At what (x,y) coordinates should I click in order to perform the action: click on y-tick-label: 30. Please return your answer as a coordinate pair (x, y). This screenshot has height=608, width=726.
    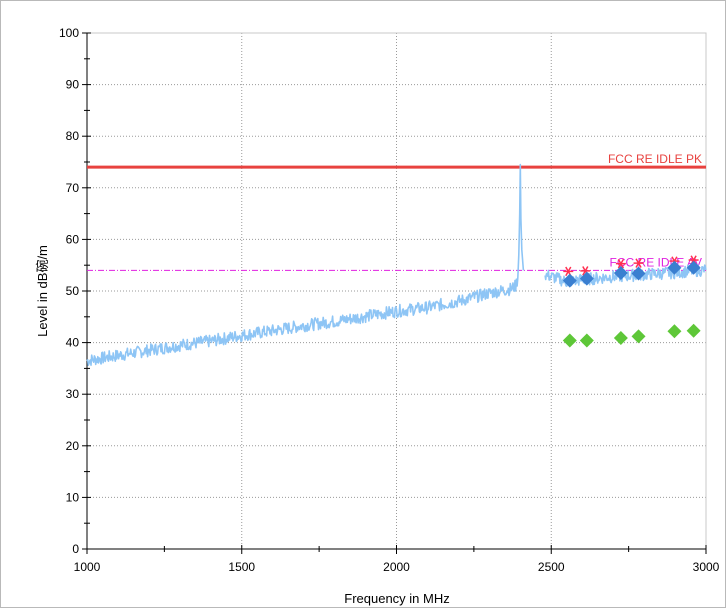
    Looking at the image, I should click on (73, 394).